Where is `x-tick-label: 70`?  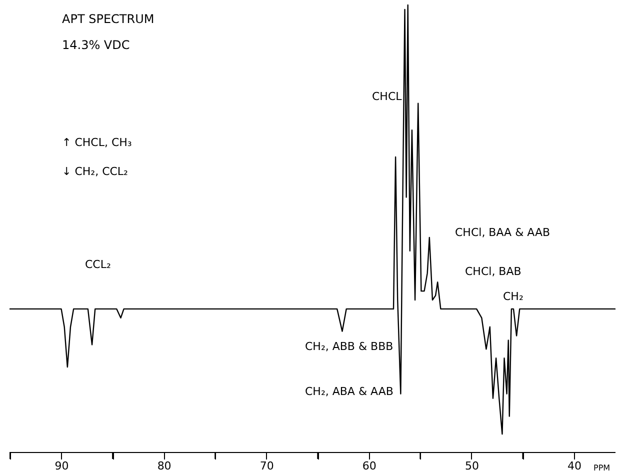 x-tick-label: 70 is located at coordinates (267, 466).